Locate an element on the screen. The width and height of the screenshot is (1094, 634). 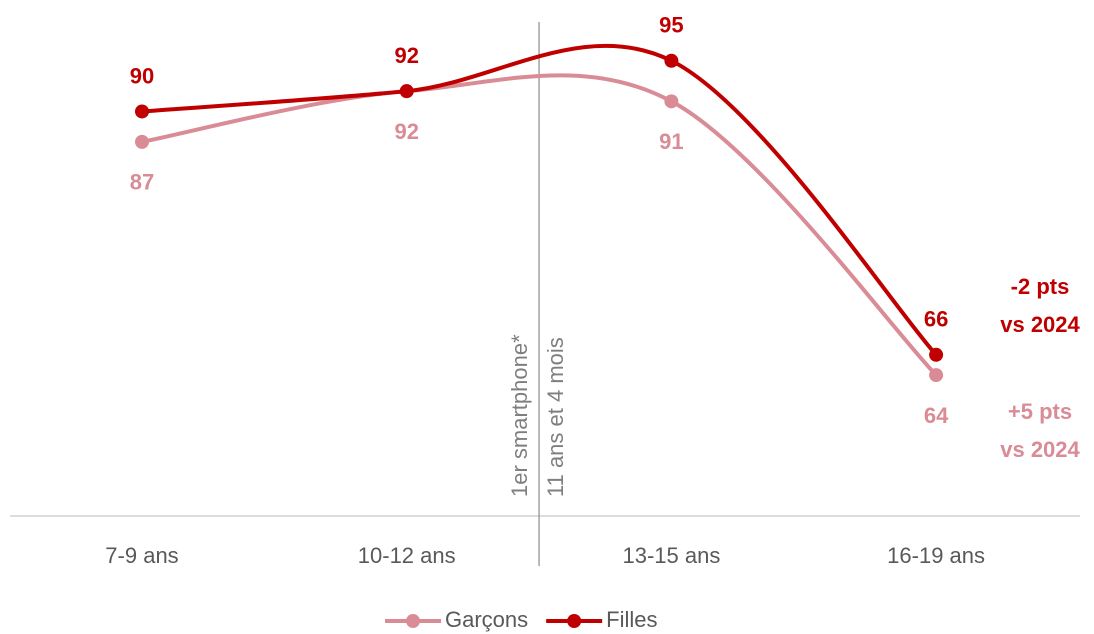
x-tick-label: 7-9 ans is located at coordinates (141, 555).